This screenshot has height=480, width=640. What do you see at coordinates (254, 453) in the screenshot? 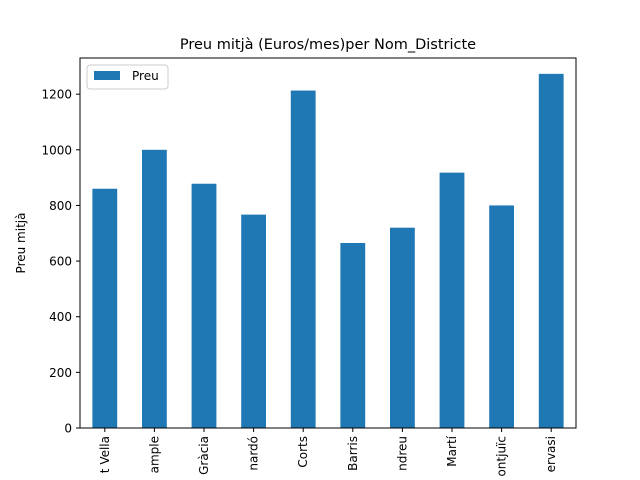
I see `x-tick-label: nardó` at bounding box center [254, 453].